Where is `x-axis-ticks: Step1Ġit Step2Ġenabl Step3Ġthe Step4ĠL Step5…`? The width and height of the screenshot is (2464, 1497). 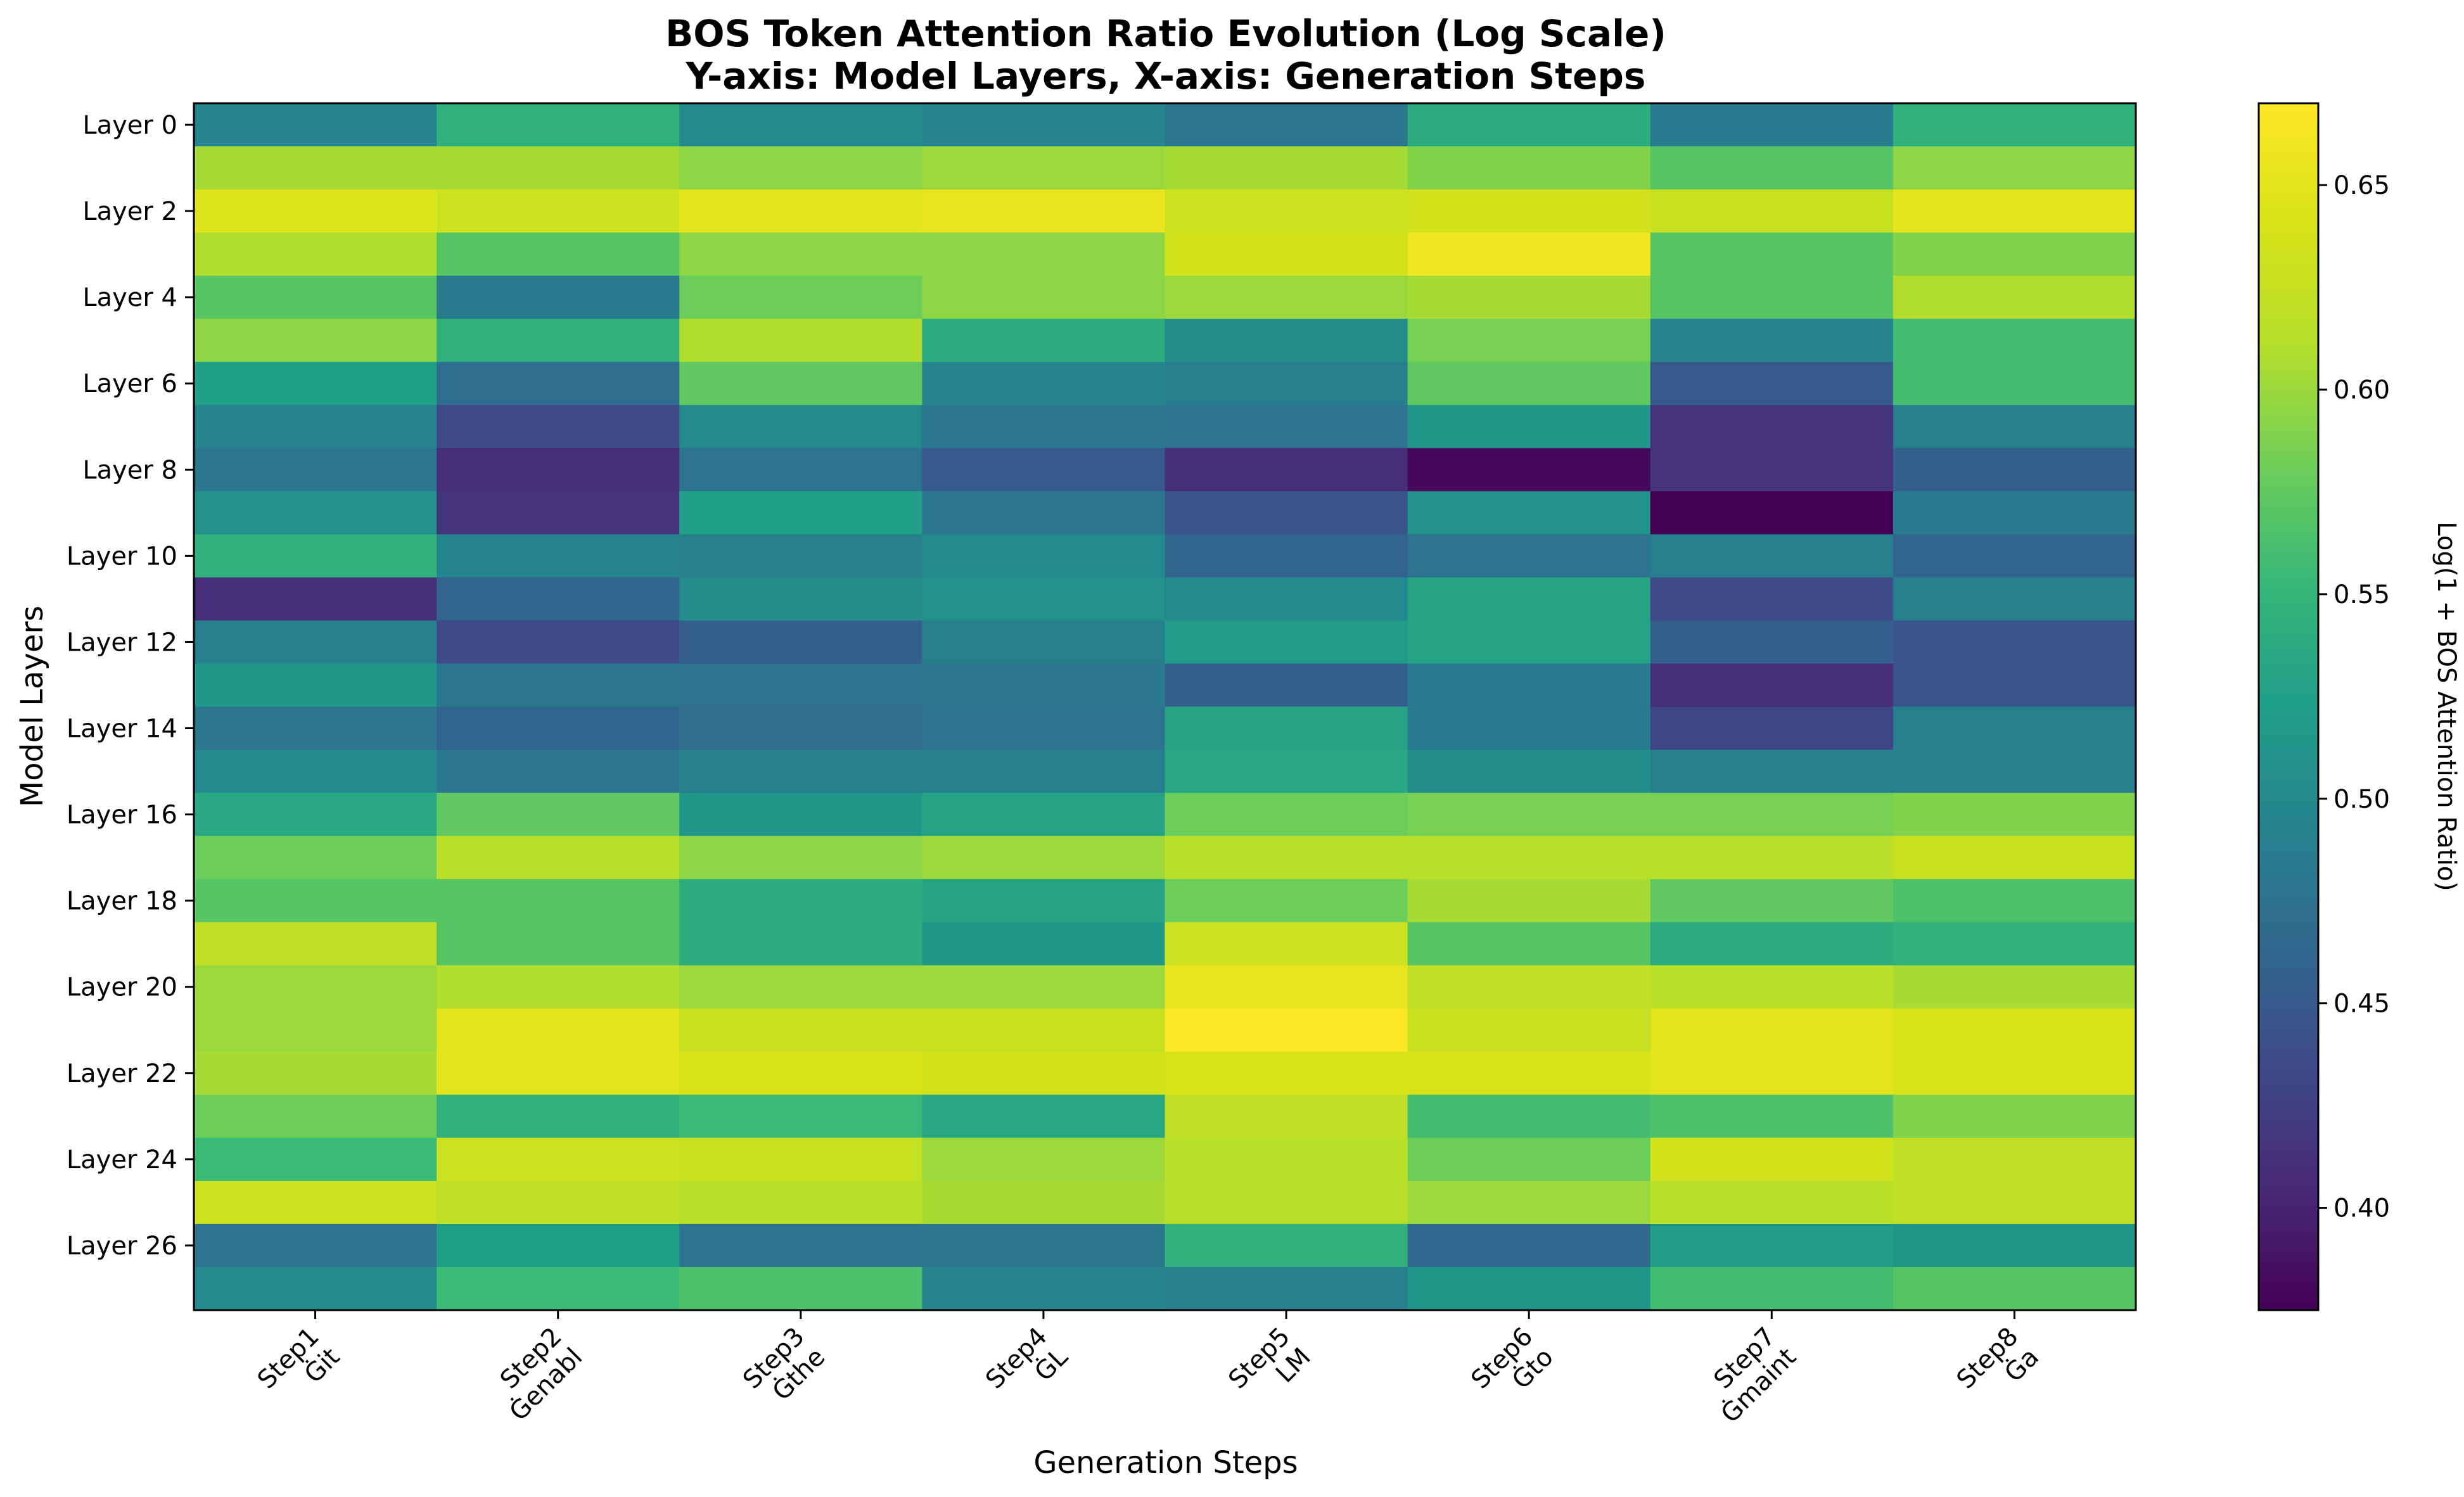 x-axis-ticks: Step1Ġit Step2Ġenabl Step3Ġthe Step4ĠL Step5… is located at coordinates (1148, 1369).